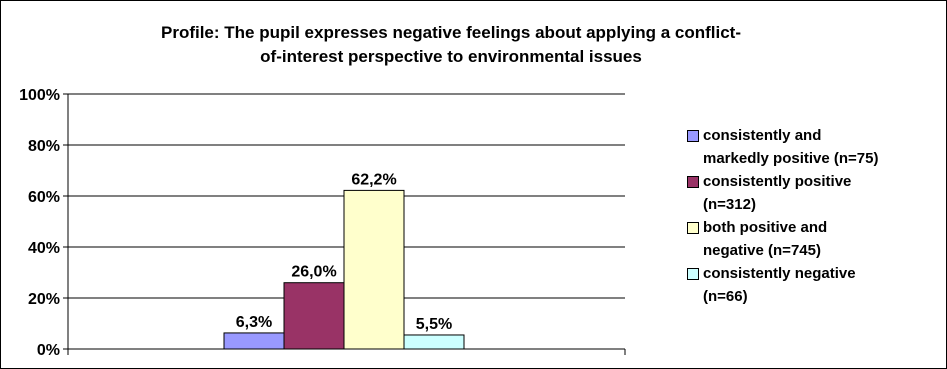  Describe the element at coordinates (812, 193) in the screenshot. I see `legend-item-consistently-positive: consistently positive (n=312)` at that location.